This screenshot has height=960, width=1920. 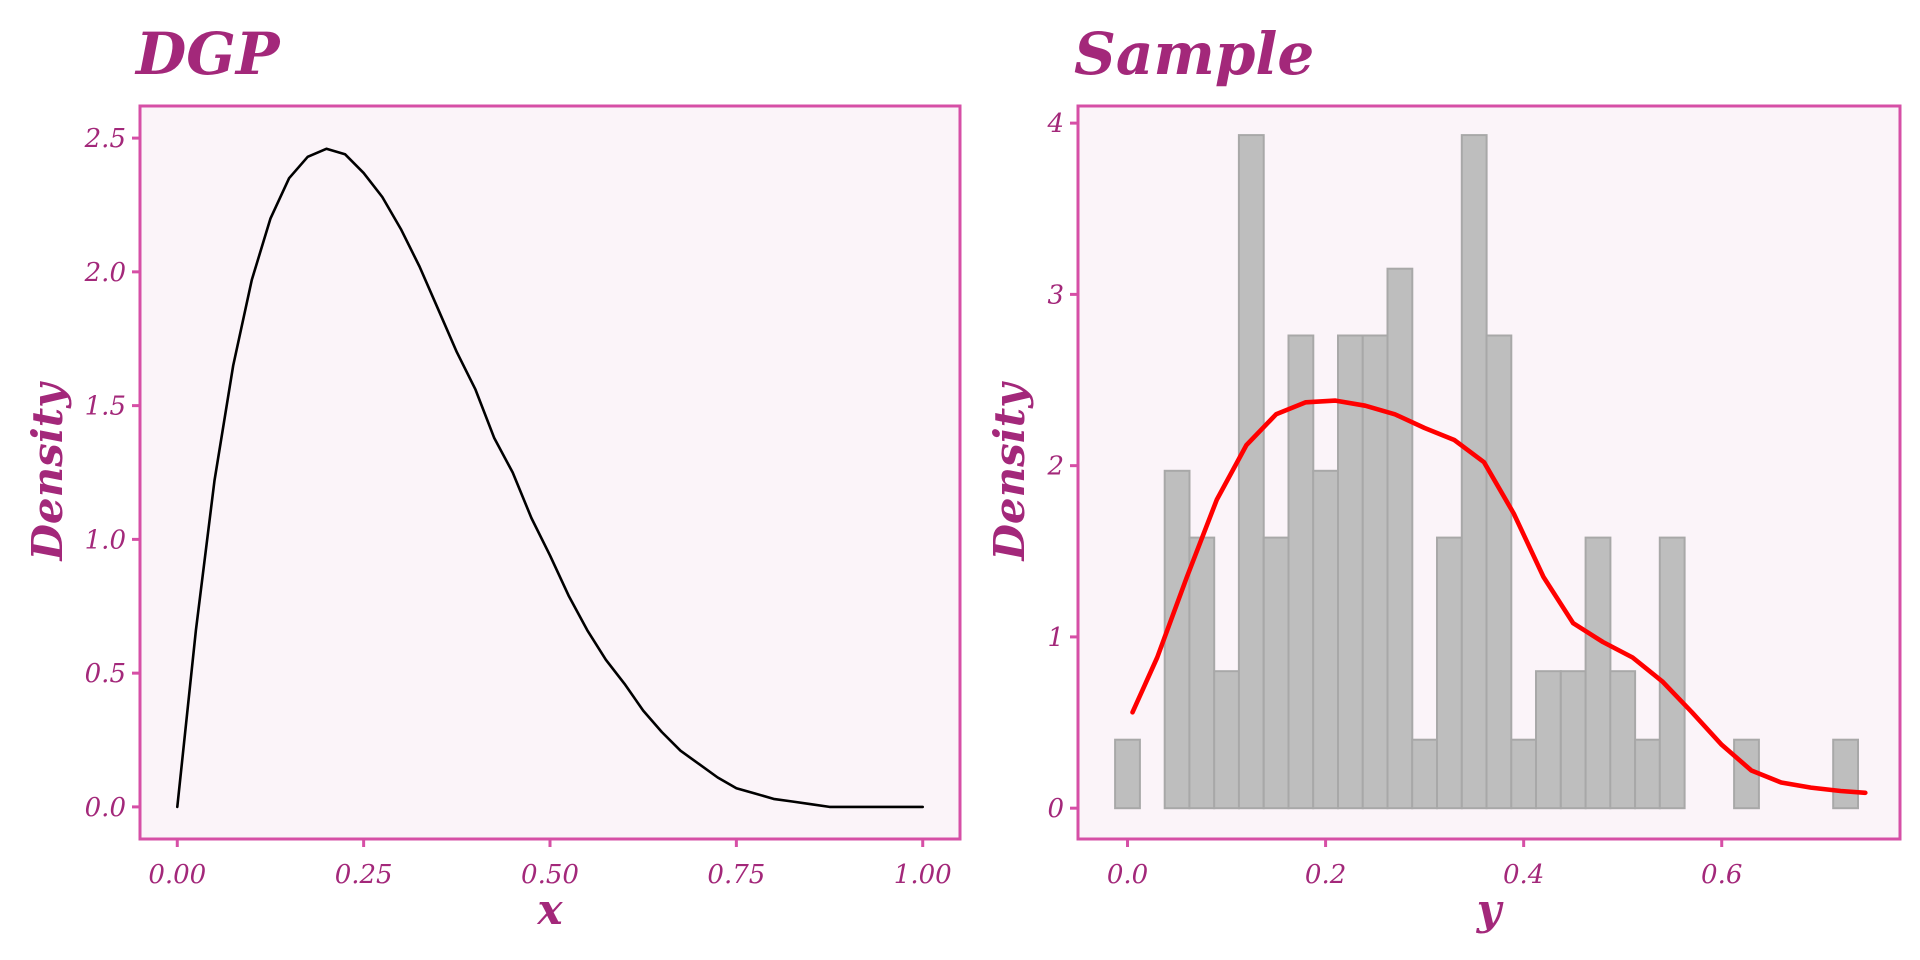 I want to click on sample-x-axis-label: y, so click(x=1490, y=909).